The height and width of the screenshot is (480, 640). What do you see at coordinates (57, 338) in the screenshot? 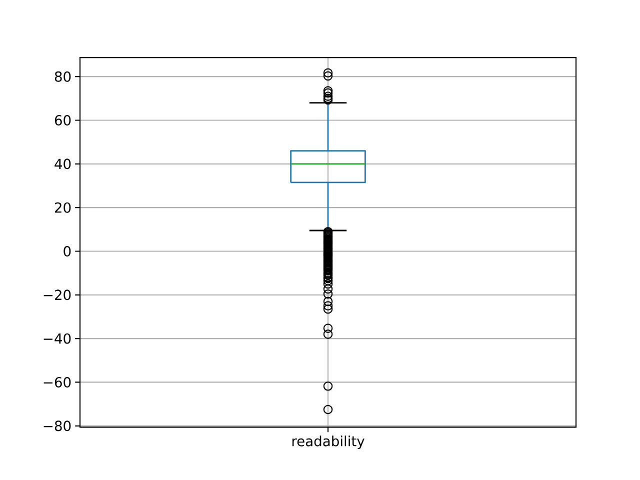
I see `y-tick-label: −40` at bounding box center [57, 338].